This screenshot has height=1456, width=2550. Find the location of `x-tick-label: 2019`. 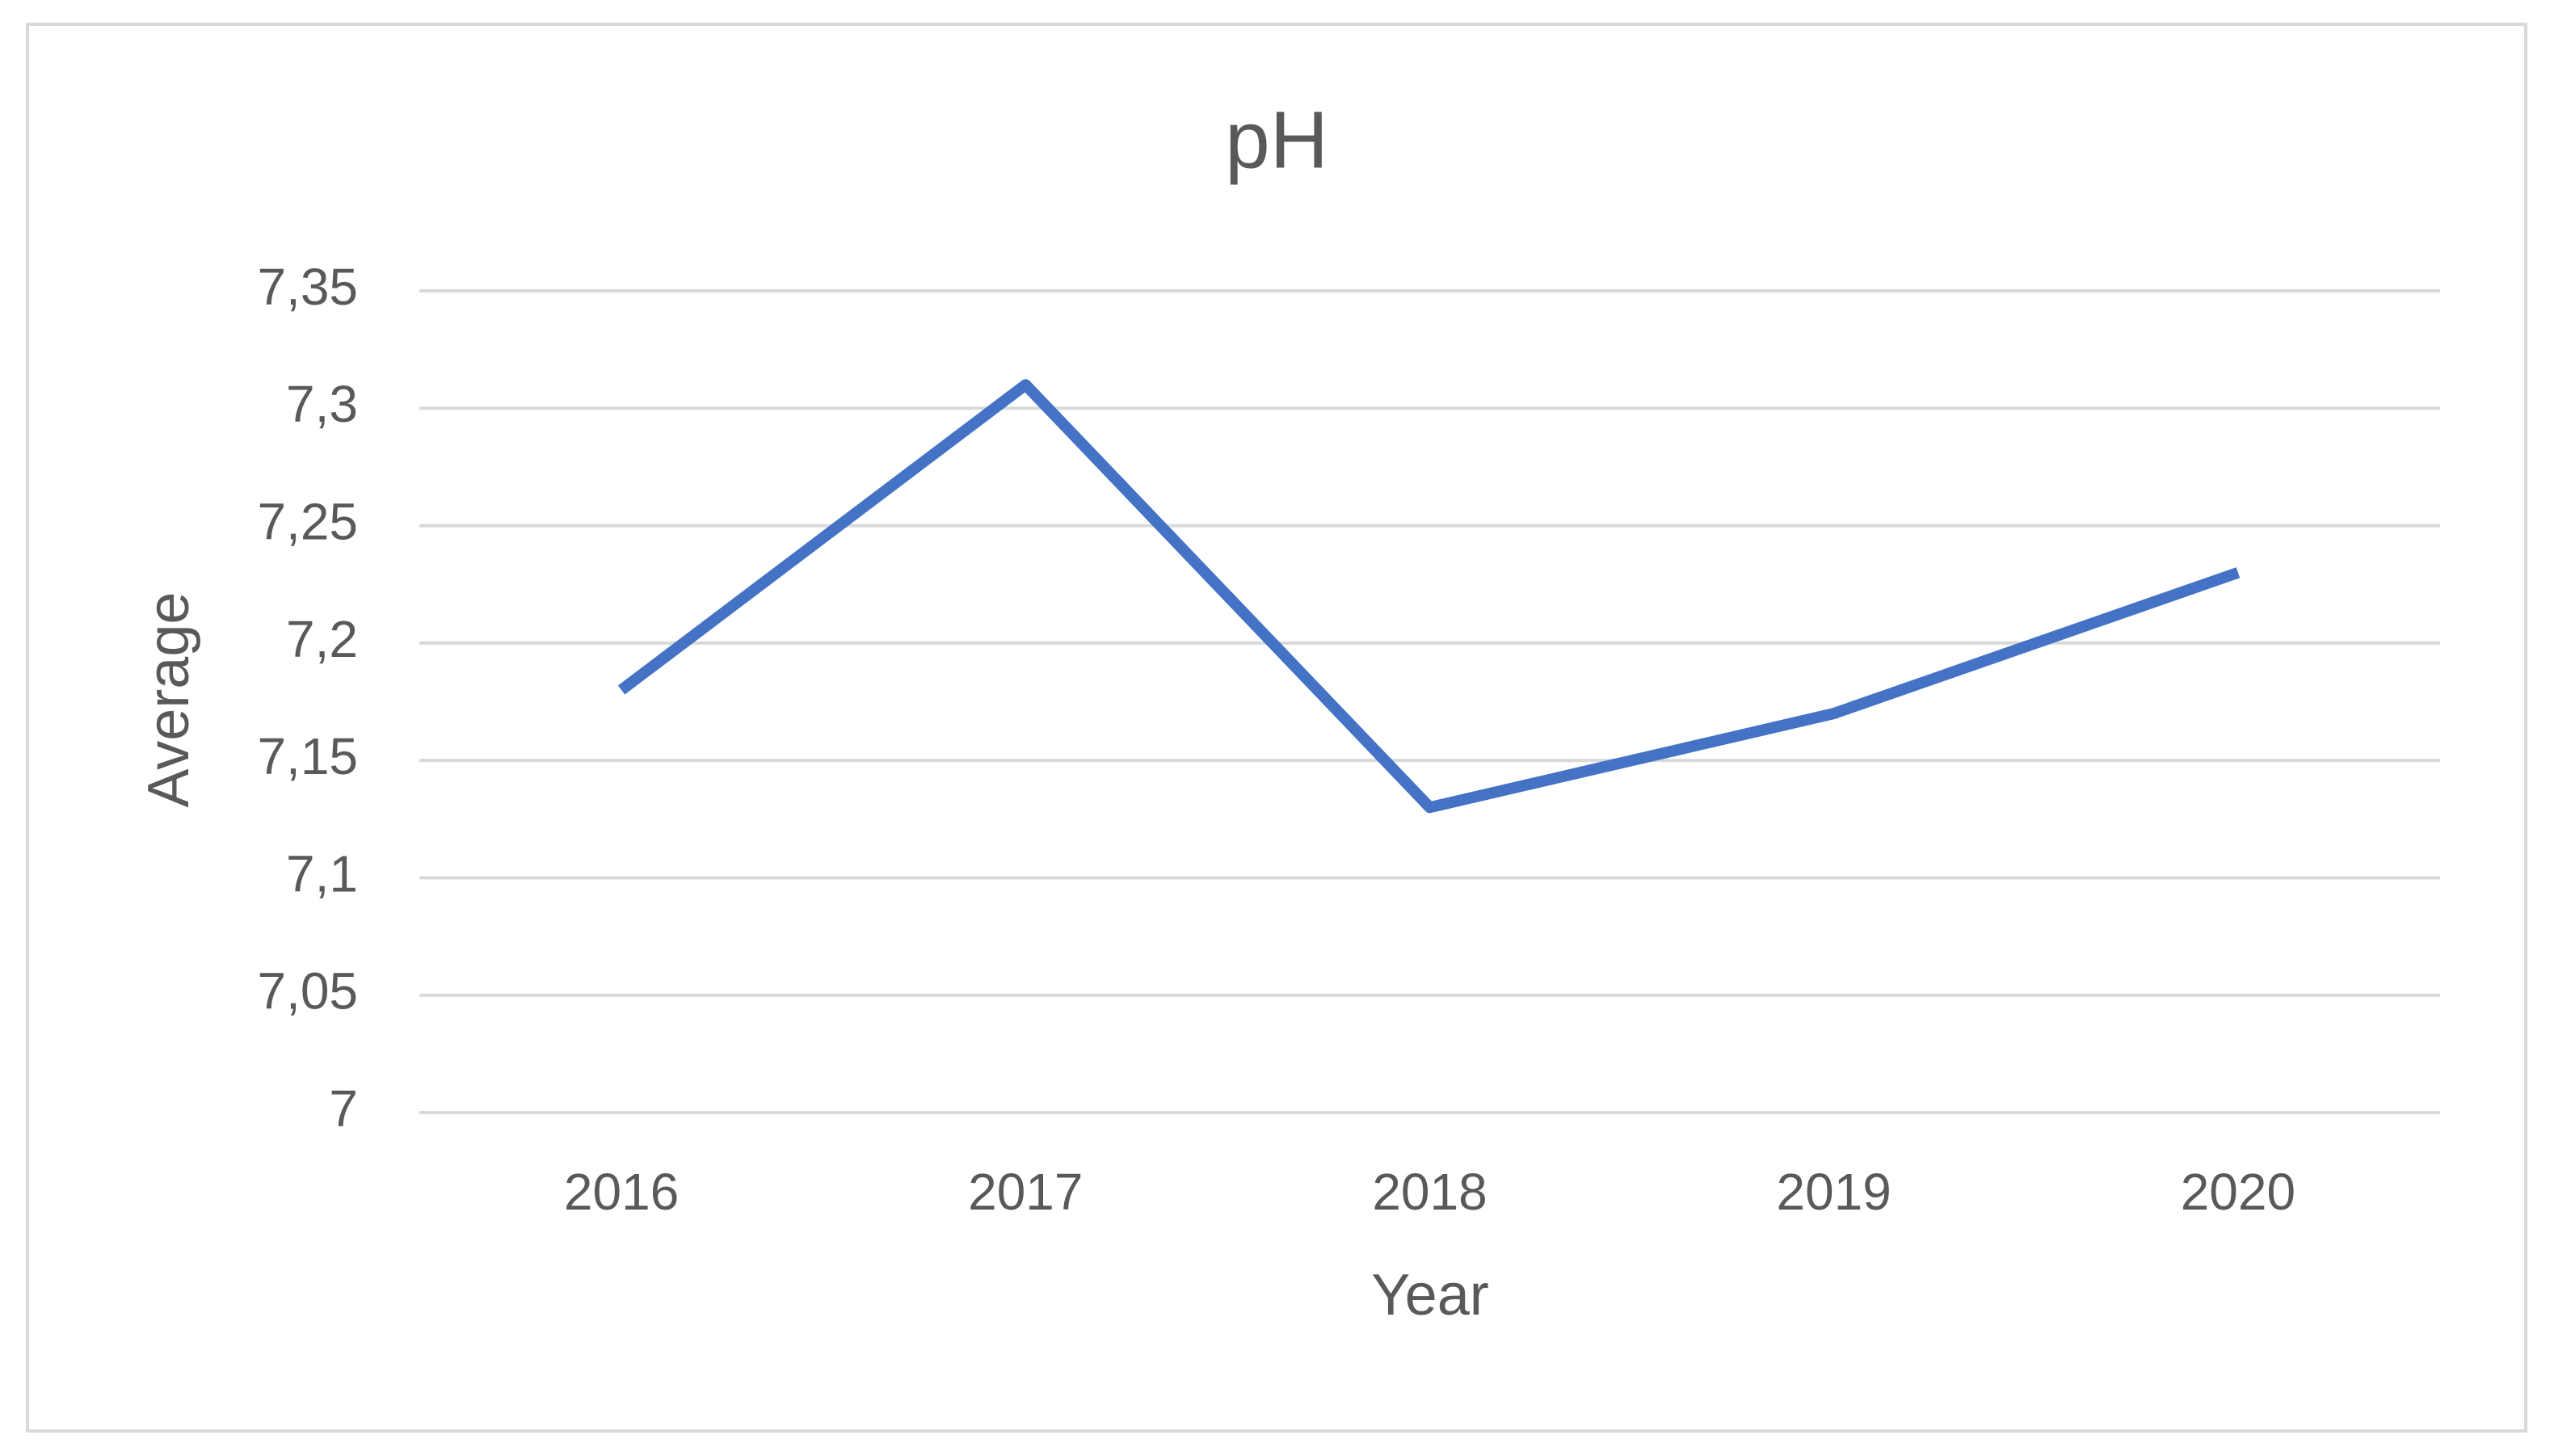

x-tick-label: 2019 is located at coordinates (1834, 1192).